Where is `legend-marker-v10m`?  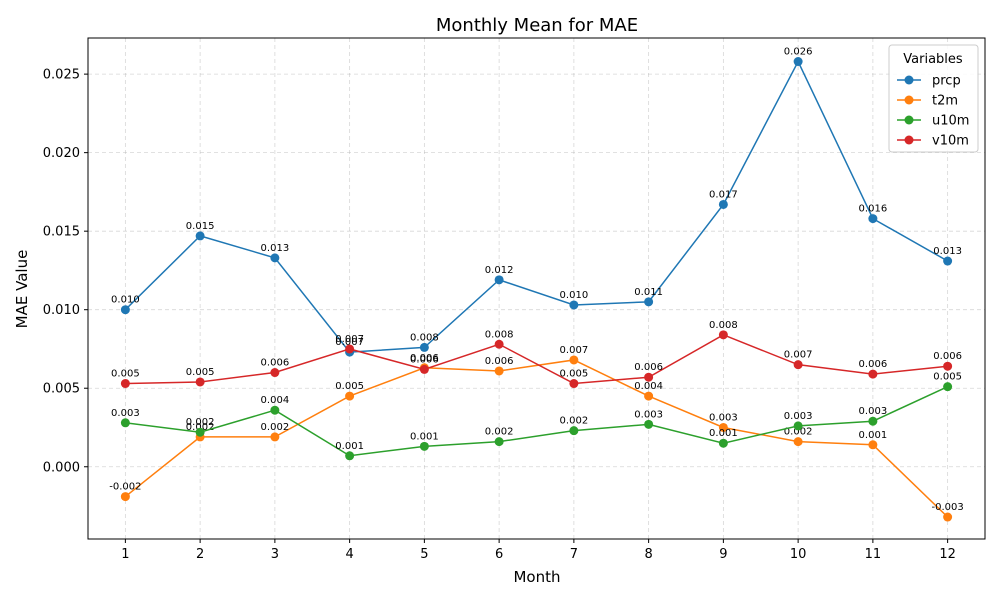
legend-marker-v10m is located at coordinates (909, 140).